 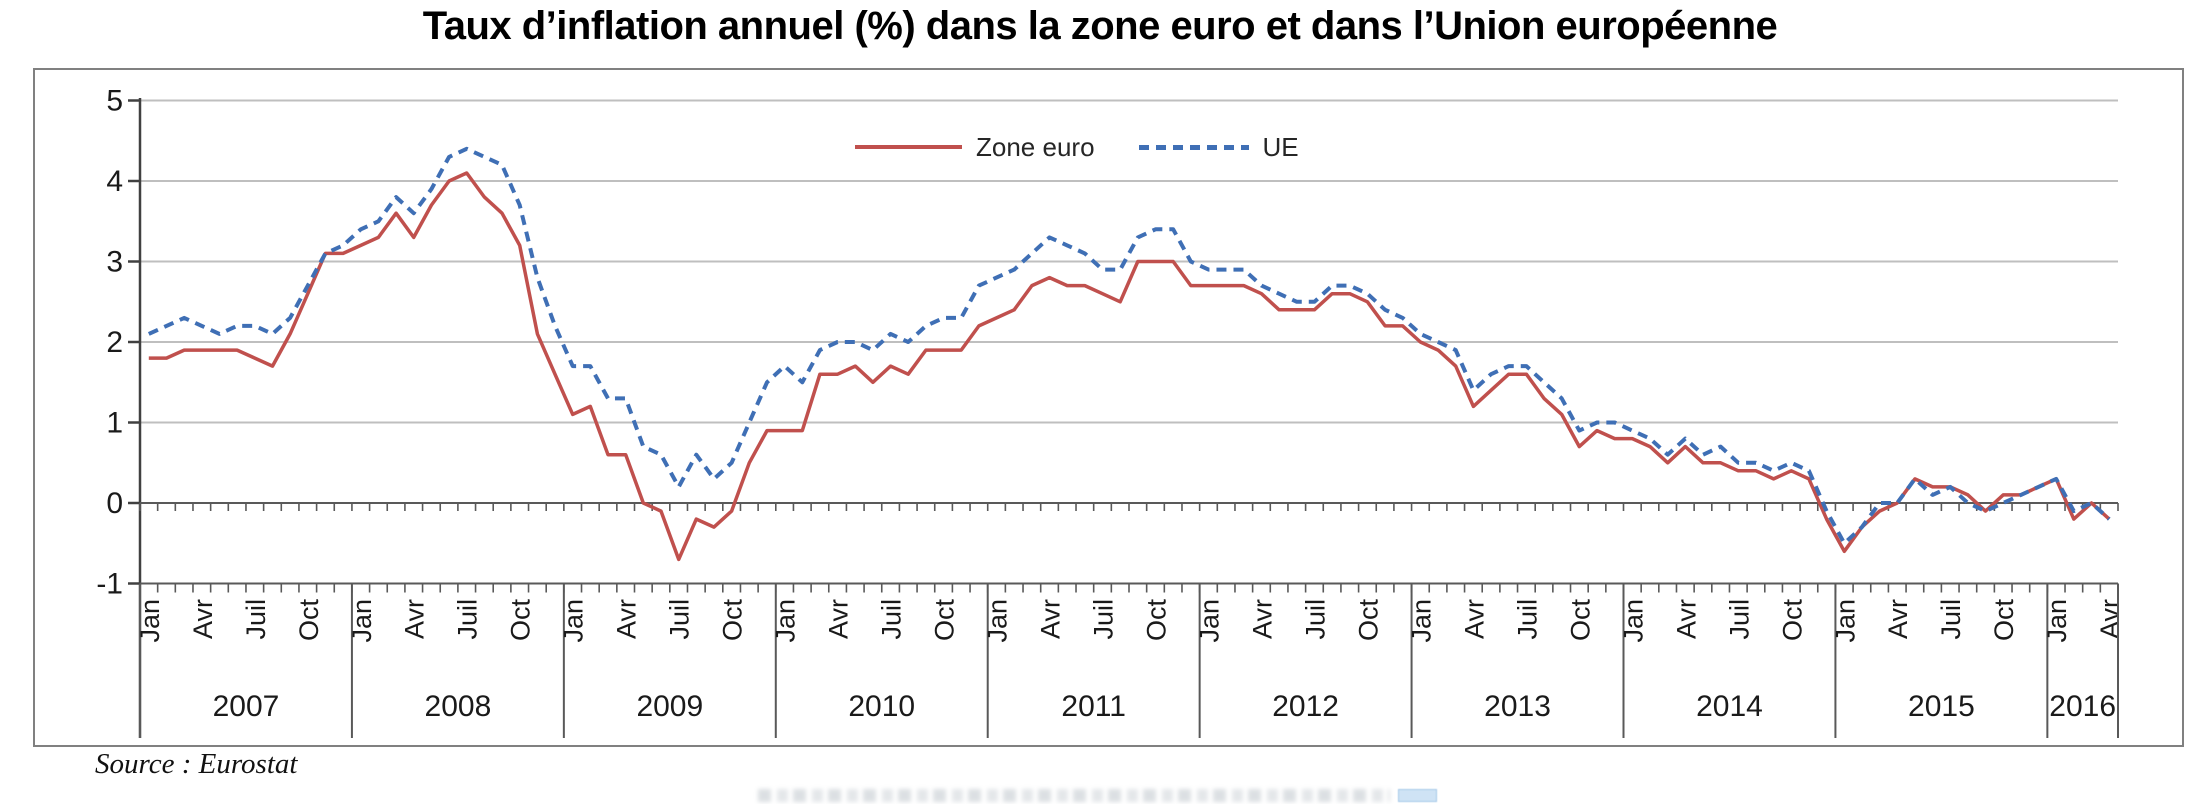 What do you see at coordinates (114, 342) in the screenshot?
I see `y-tick-label: 2` at bounding box center [114, 342].